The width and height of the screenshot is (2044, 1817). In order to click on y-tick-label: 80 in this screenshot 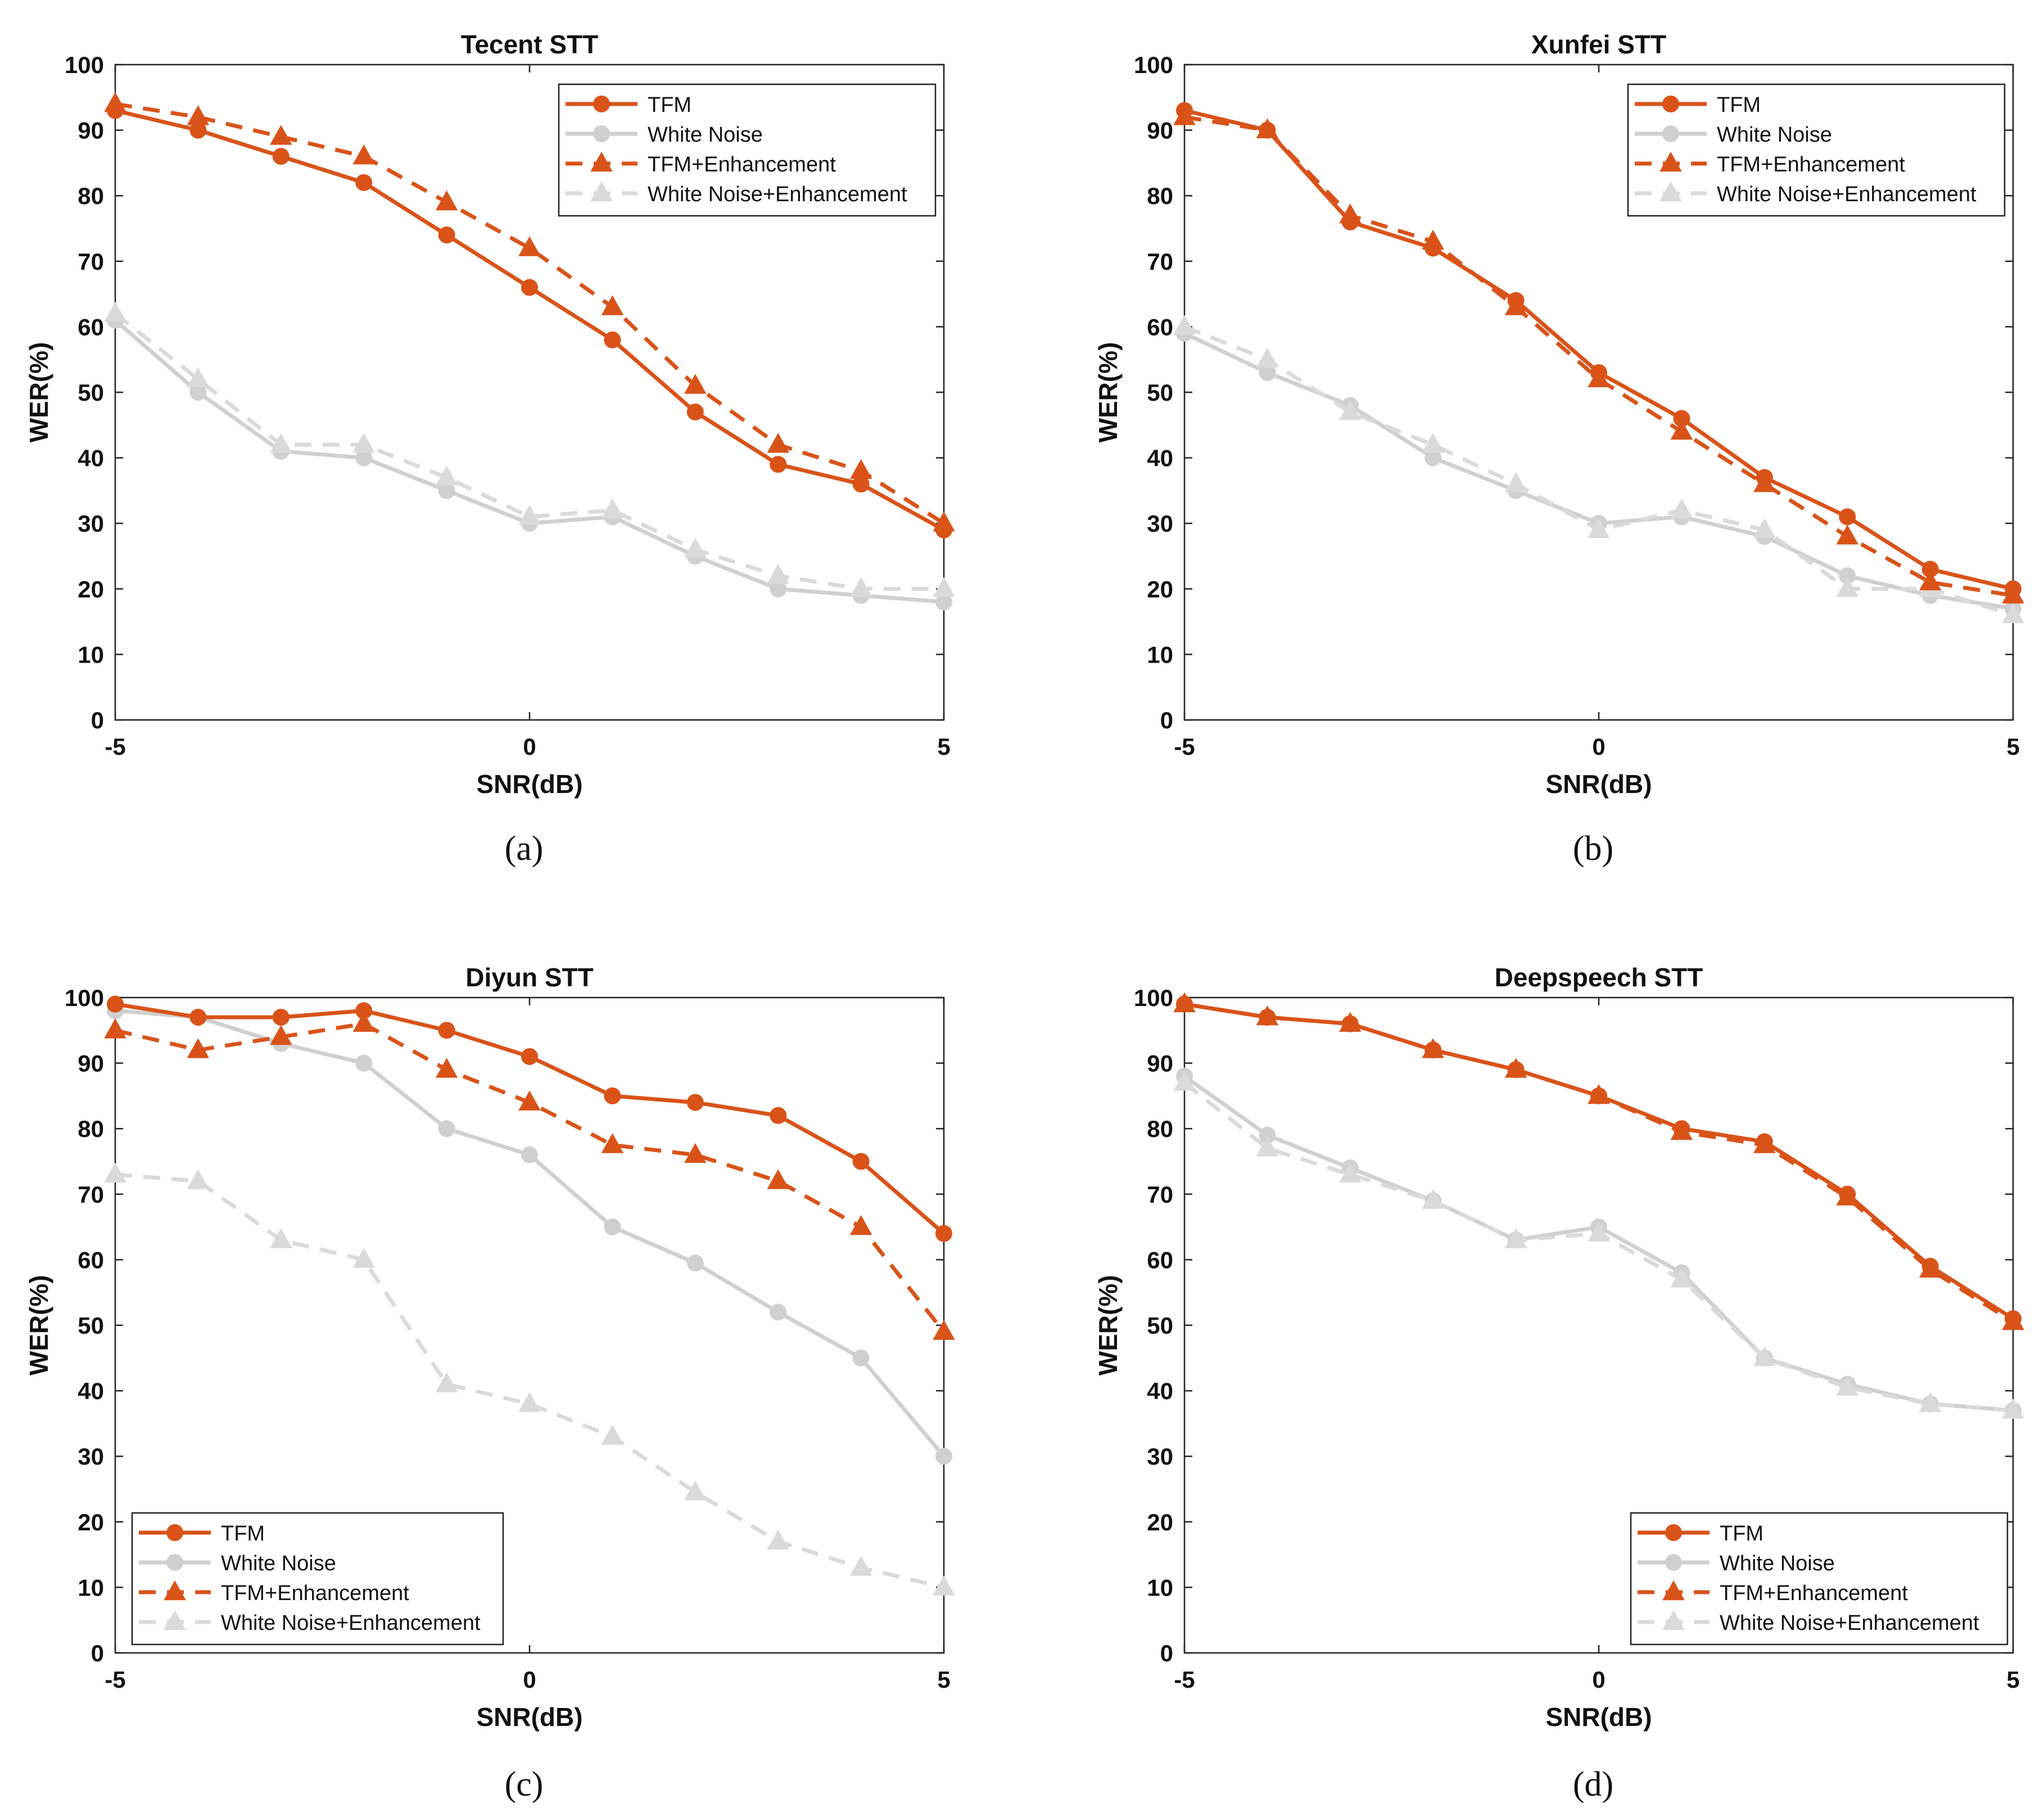, I will do `click(1160, 196)`.